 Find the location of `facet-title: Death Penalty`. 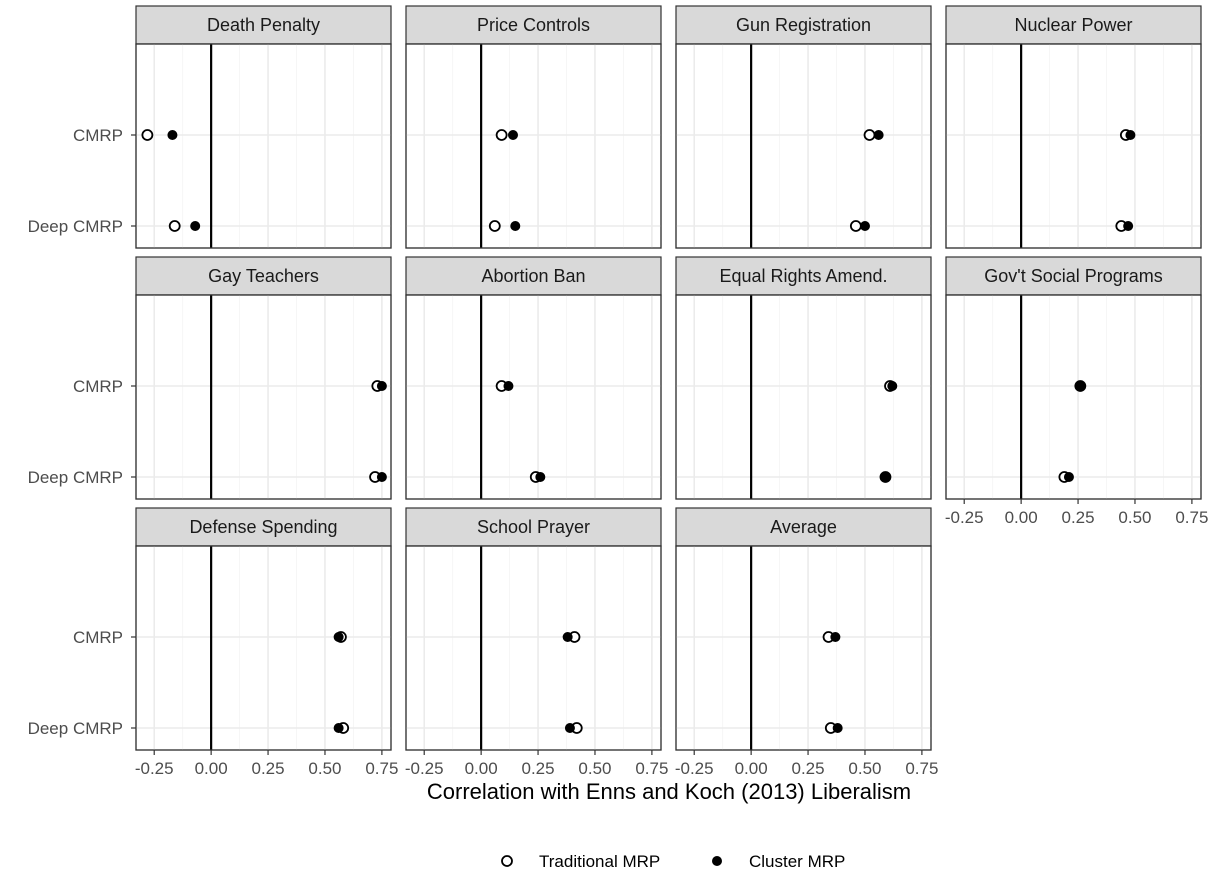

facet-title: Death Penalty is located at coordinates (263, 25).